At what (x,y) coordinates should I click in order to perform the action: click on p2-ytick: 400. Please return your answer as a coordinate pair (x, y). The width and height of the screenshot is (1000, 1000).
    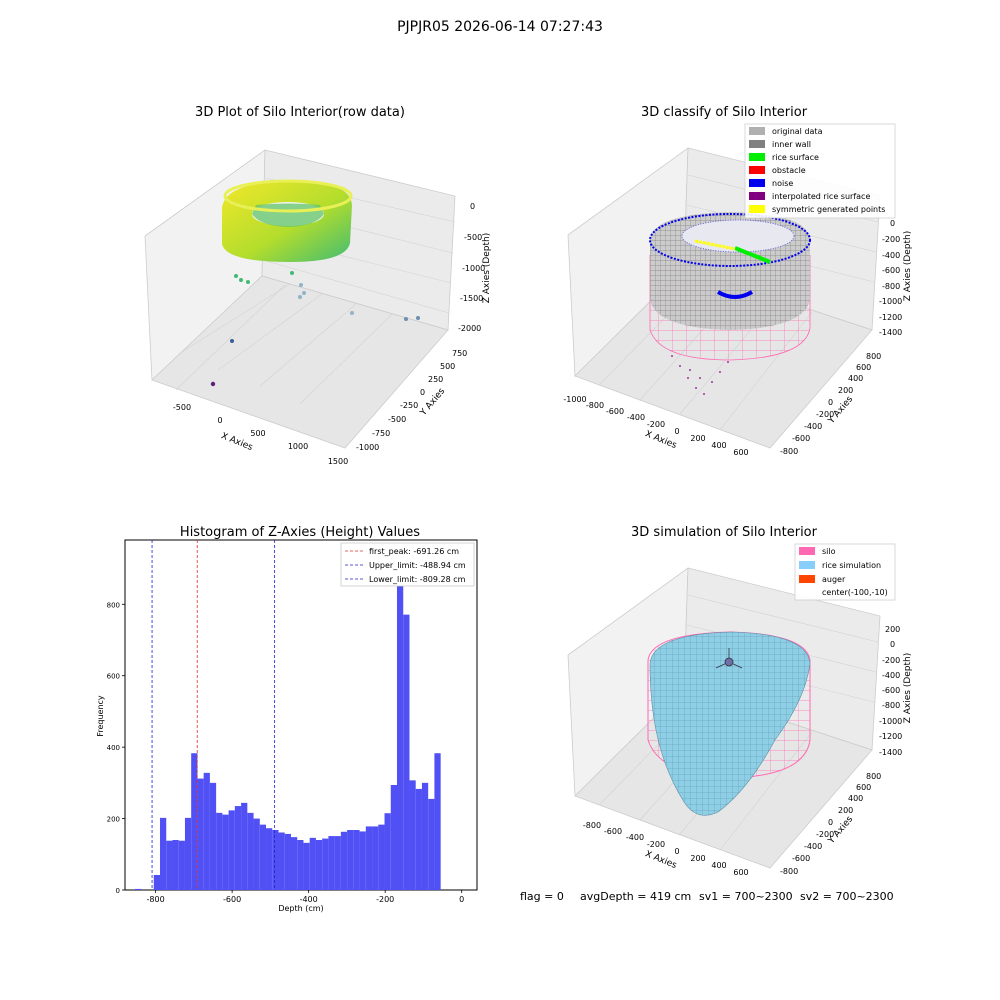
    Looking at the image, I should click on (855, 378).